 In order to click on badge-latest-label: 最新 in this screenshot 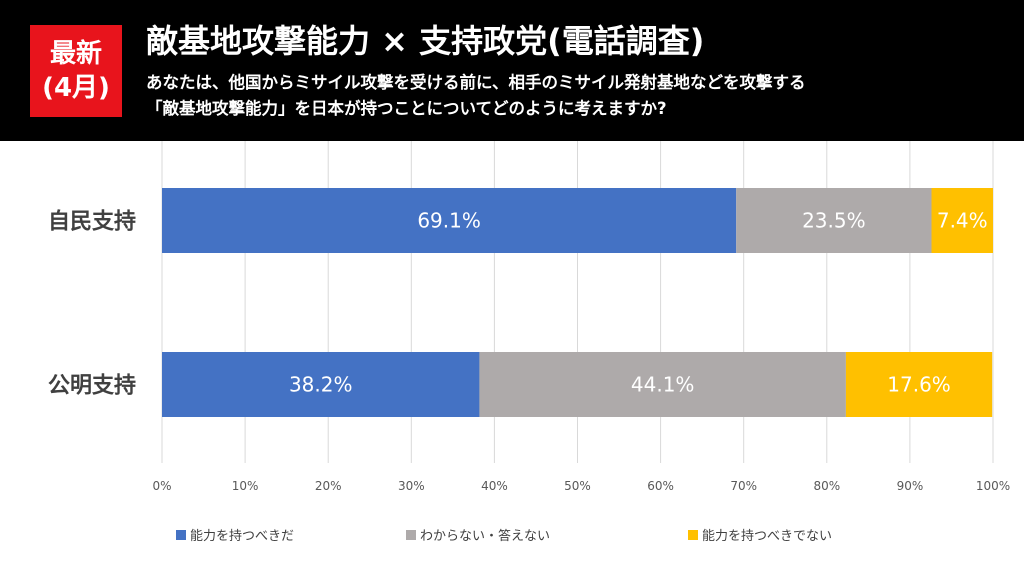, I will do `click(75, 54)`.